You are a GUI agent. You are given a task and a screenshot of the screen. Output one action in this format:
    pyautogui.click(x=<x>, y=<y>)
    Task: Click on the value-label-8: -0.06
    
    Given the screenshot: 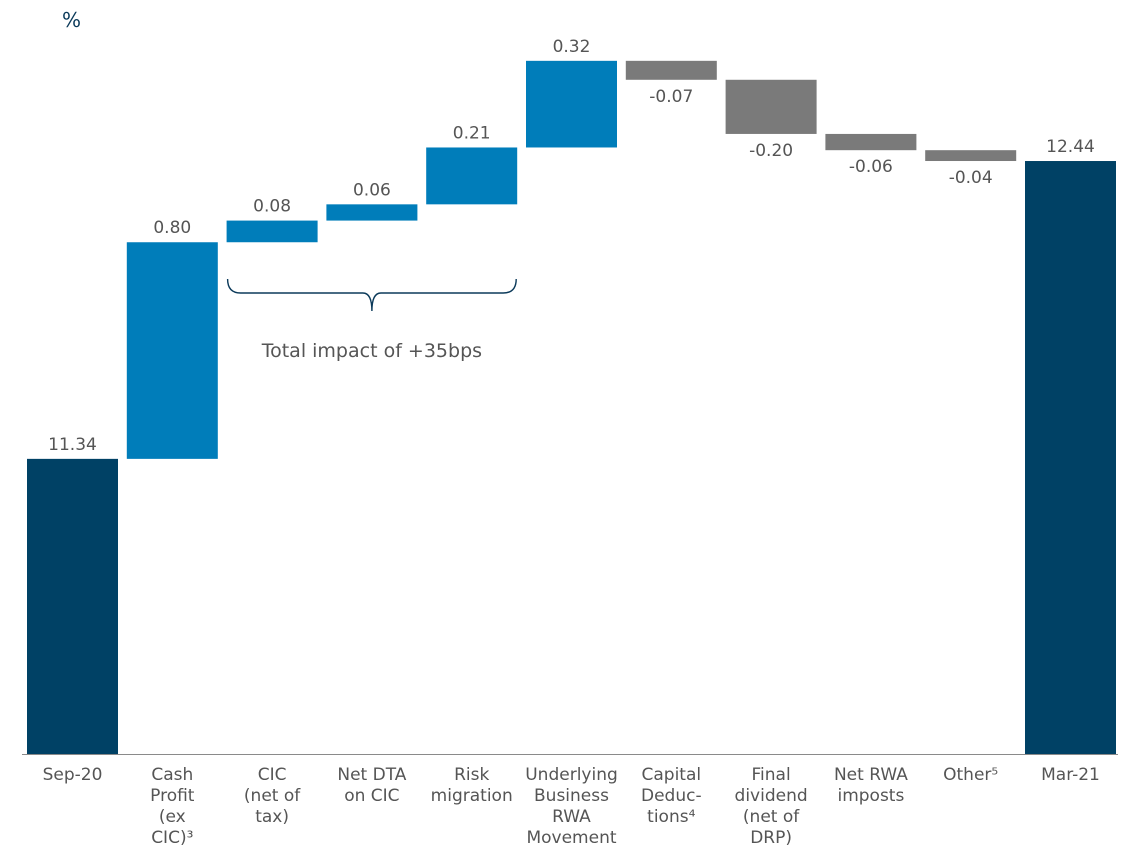 What is the action you would take?
    pyautogui.click(x=871, y=167)
    